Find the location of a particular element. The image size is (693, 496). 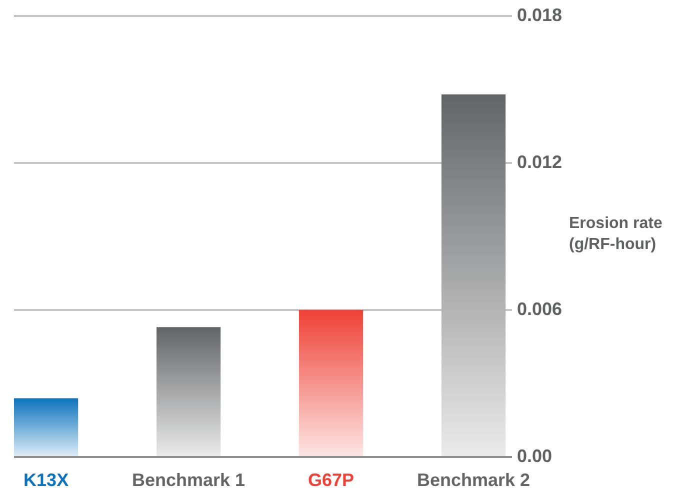

x-tick-label: Benchmark 1 is located at coordinates (189, 480).